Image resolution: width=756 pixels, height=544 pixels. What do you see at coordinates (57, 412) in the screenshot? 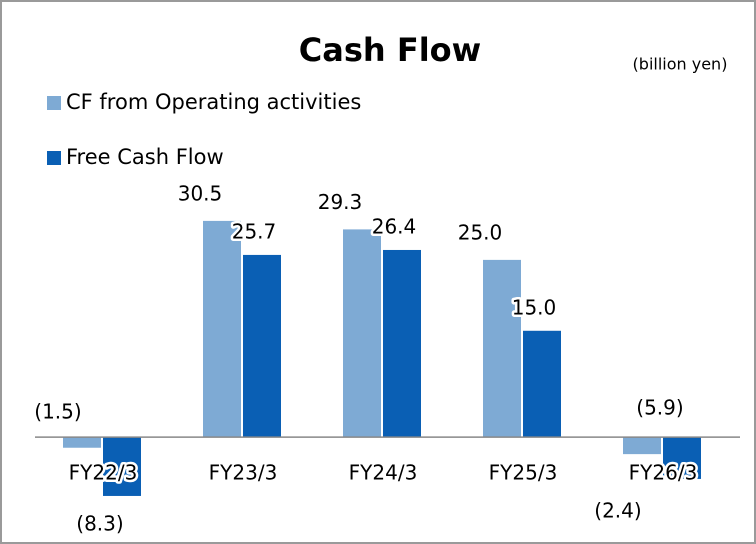
I see `data-label: (1.5)` at bounding box center [57, 412].